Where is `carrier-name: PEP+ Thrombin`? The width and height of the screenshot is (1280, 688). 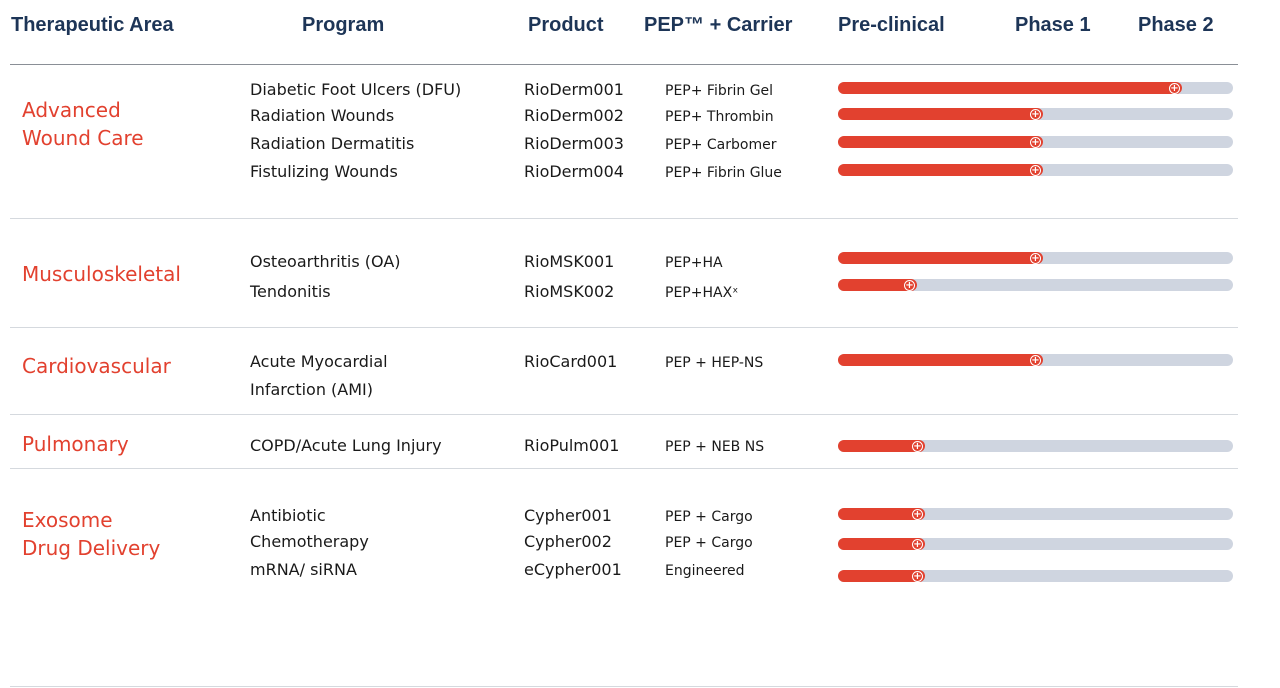
carrier-name: PEP+ Thrombin is located at coordinates (719, 117).